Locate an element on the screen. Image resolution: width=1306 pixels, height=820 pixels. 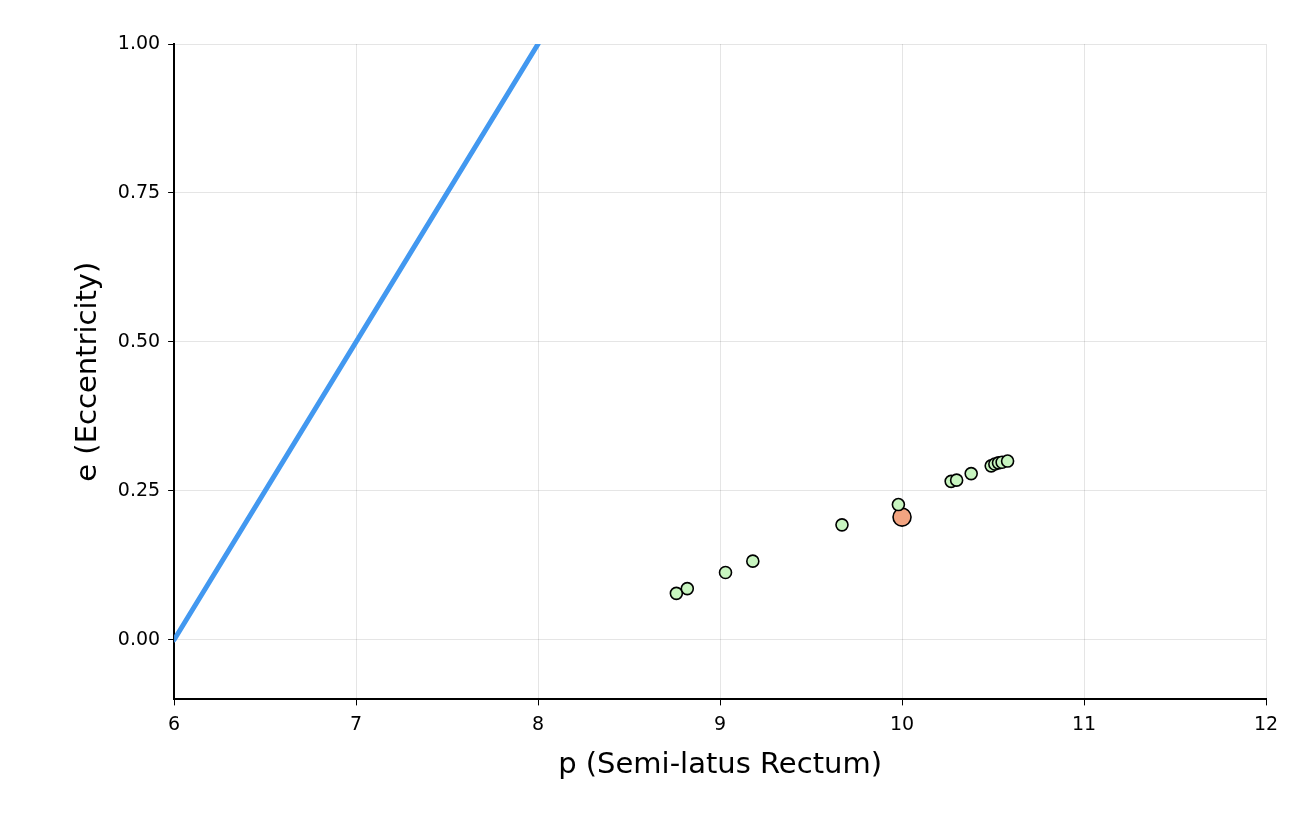
x-tick-label: 8 is located at coordinates (538, 722).